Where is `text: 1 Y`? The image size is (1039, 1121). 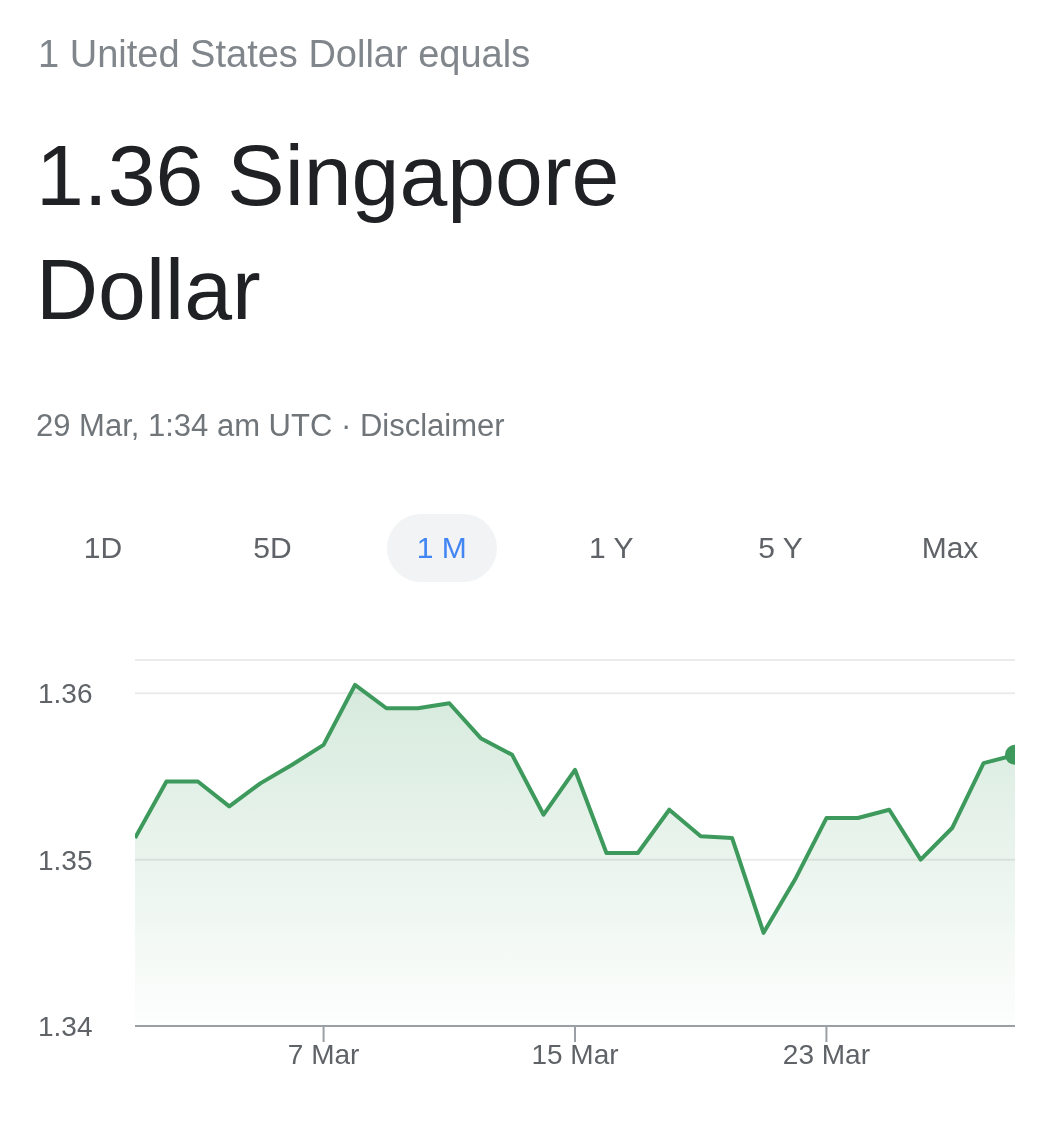
text: 1 Y is located at coordinates (611, 548).